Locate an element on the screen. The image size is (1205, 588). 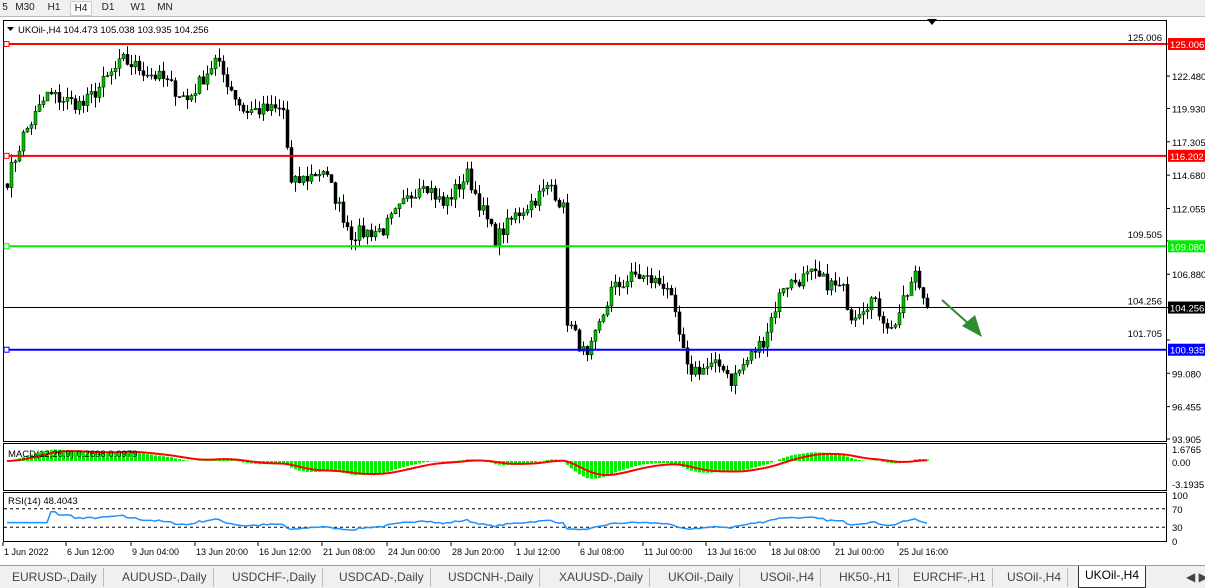
chart-tab: HK50-,H1 is located at coordinates (866, 577).